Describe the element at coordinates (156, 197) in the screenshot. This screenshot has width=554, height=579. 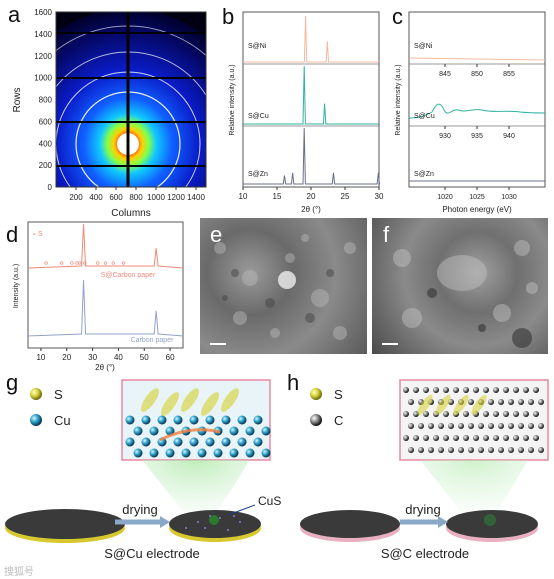
I see `panel-a-xtick-label: 1000` at that location.